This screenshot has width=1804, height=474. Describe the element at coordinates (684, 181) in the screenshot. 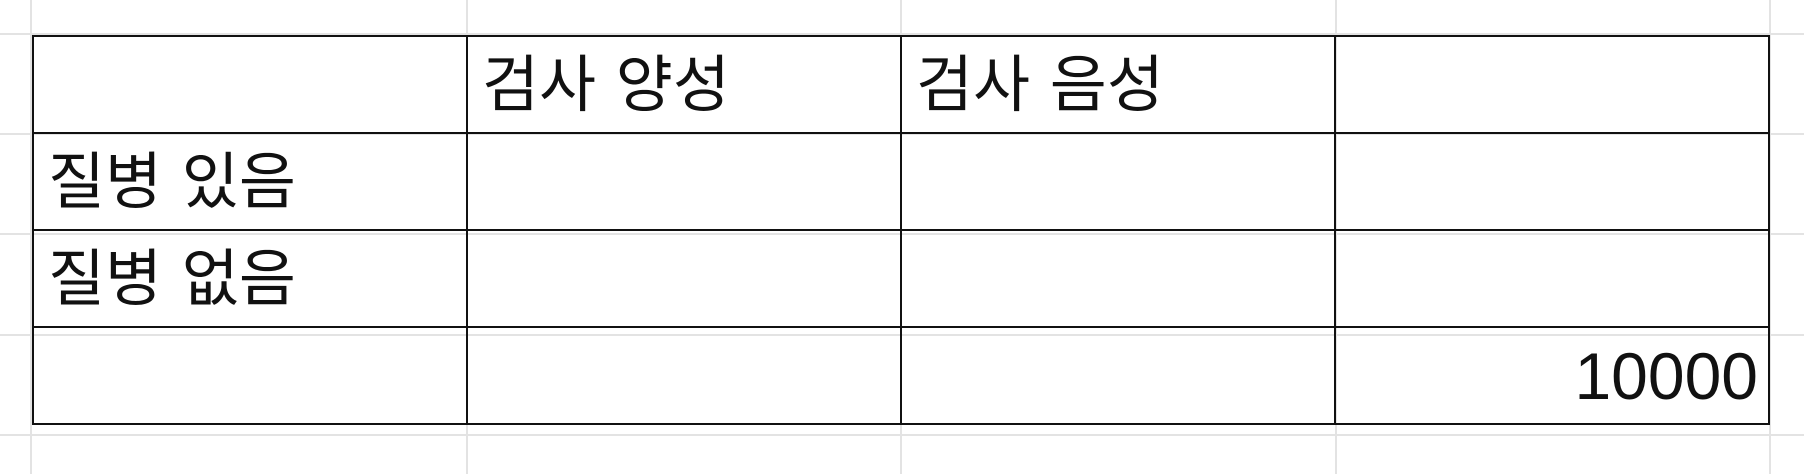

I see `cell-b2` at that location.